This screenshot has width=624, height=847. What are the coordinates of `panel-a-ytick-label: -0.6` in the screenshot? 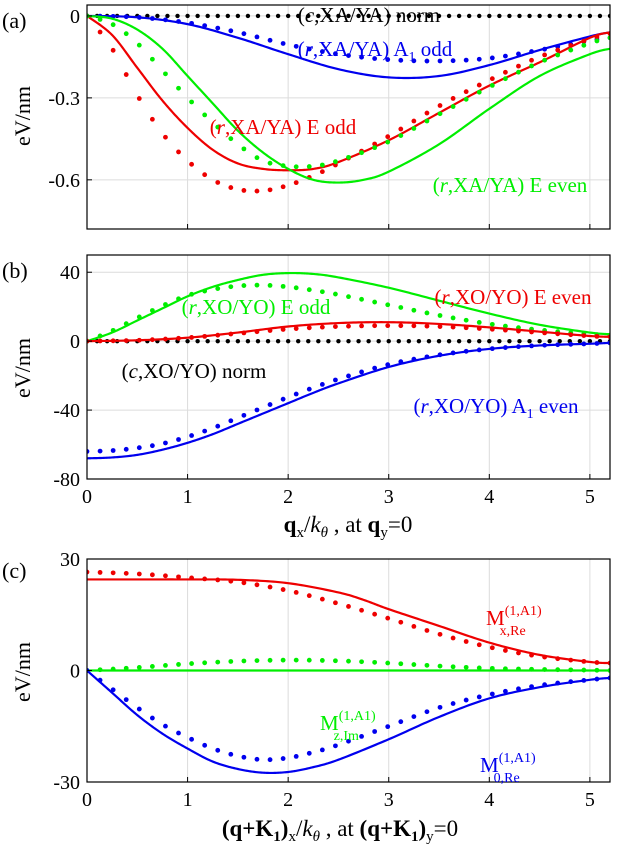 It's located at (64, 181).